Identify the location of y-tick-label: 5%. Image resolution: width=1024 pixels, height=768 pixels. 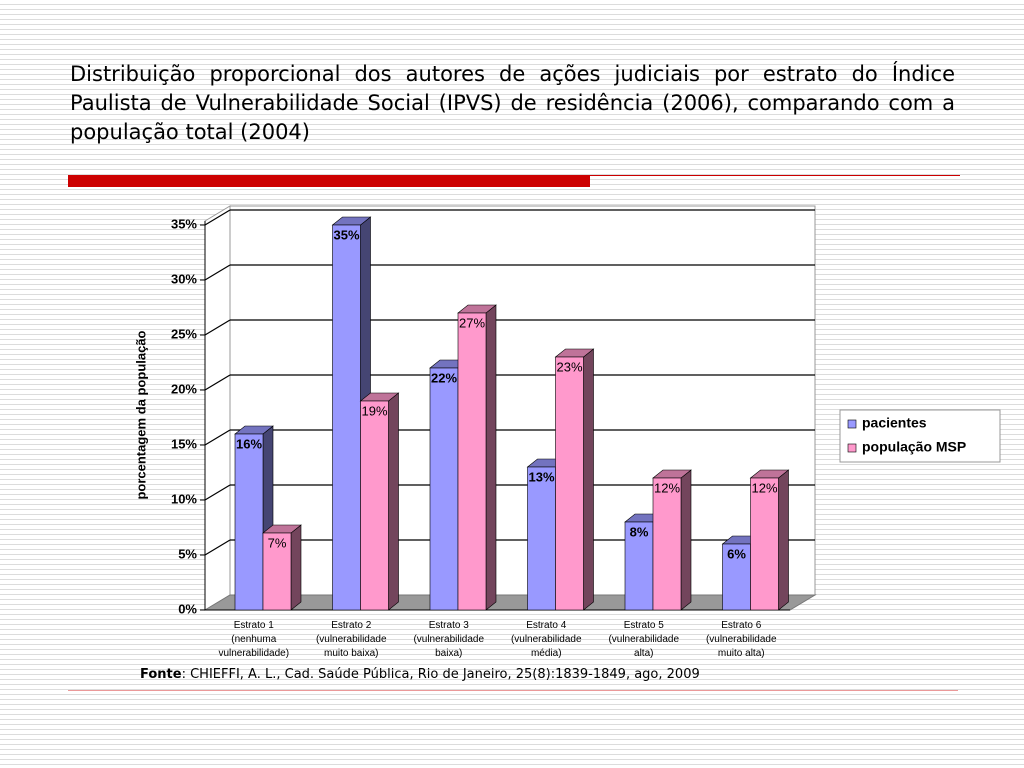
(187, 553).